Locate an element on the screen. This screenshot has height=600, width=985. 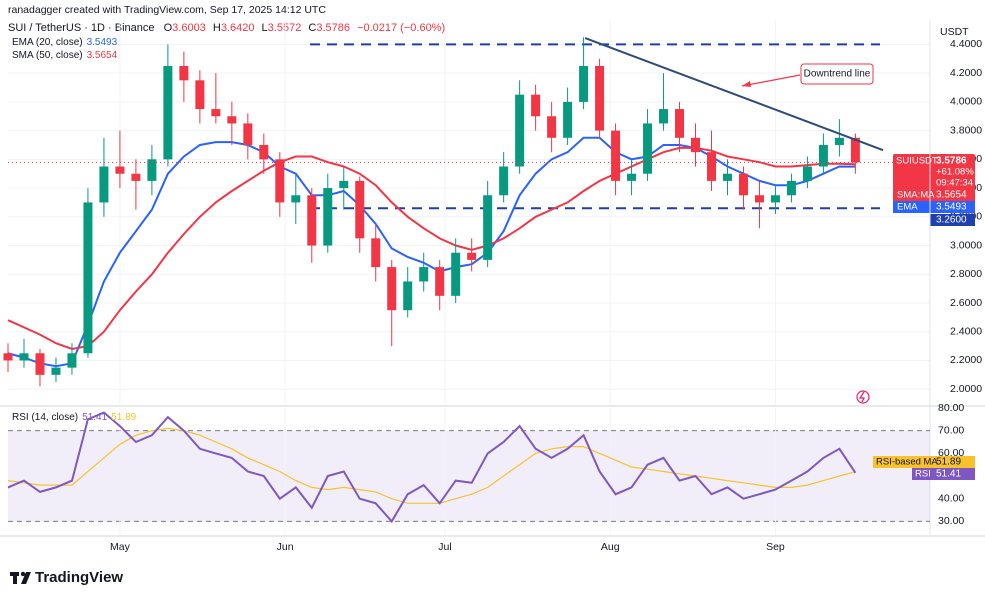
legend-value: 51.41 is located at coordinates (94, 417).